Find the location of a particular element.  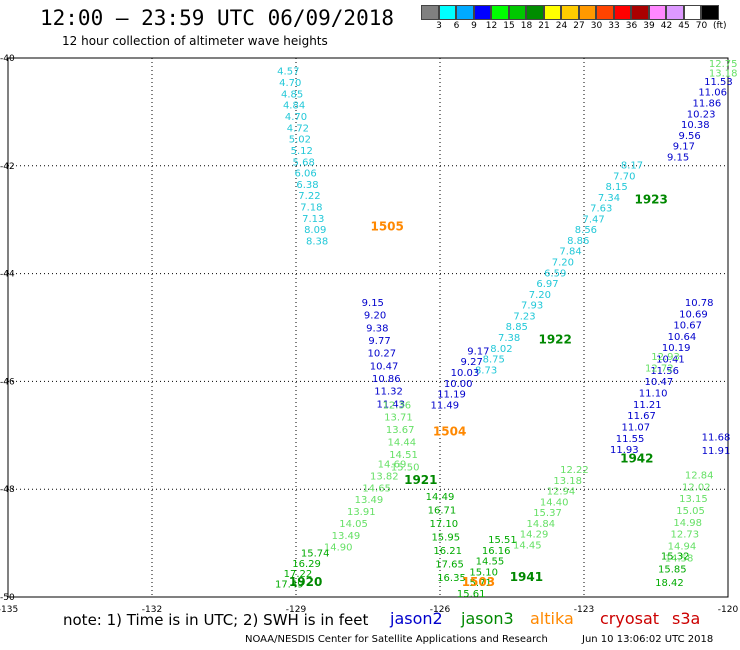

legend-tick-label: 39 is located at coordinates (649, 26).